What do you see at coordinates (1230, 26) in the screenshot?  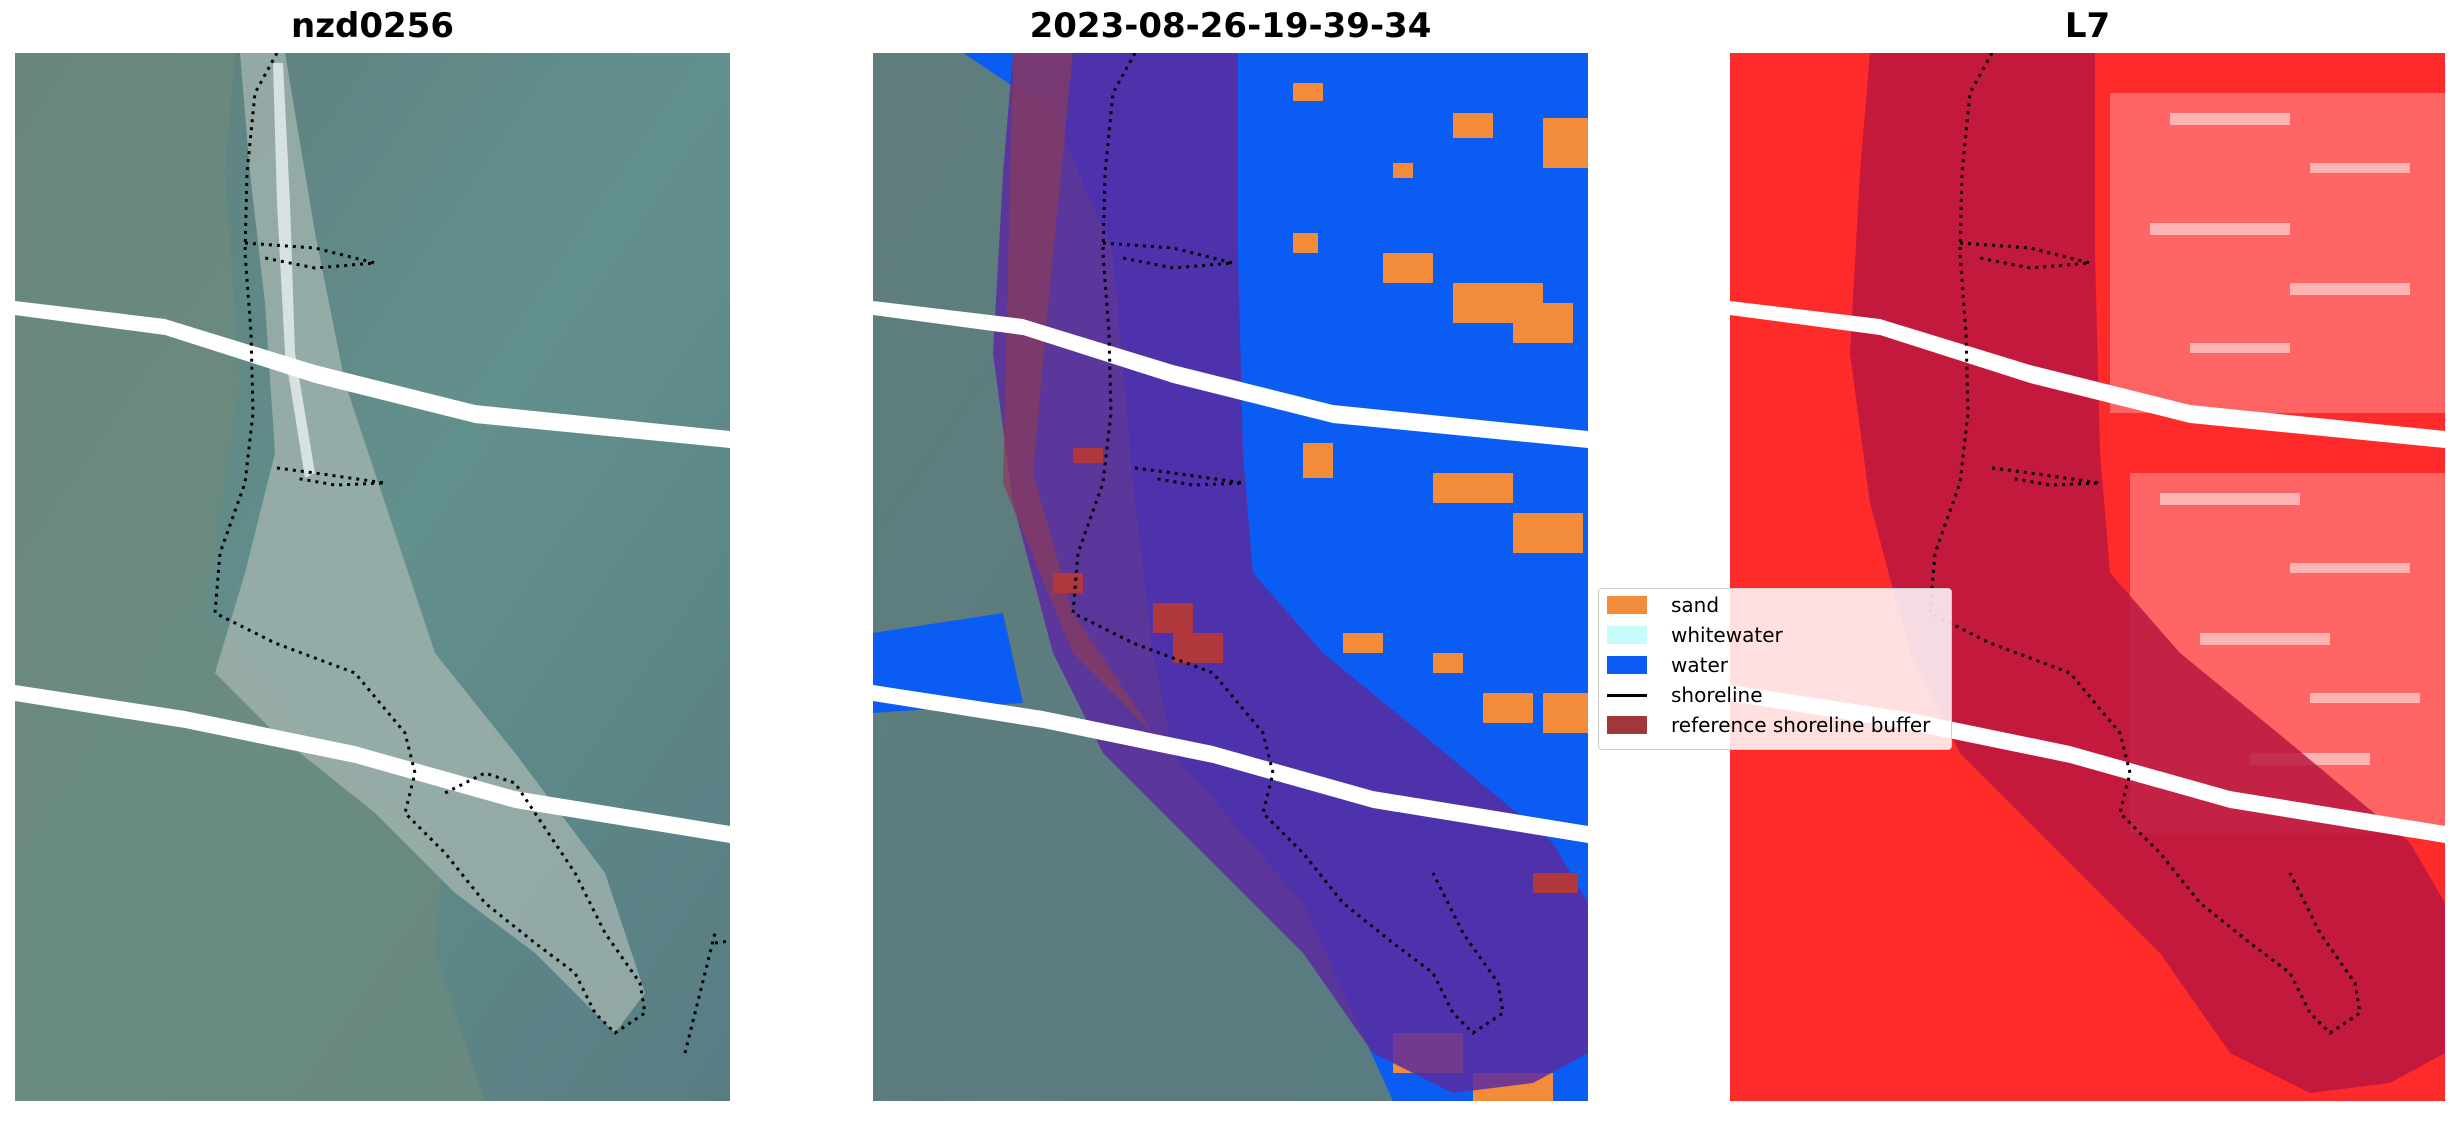 I see `panel-title-classification: 2023-08-26-19-39-34` at bounding box center [1230, 26].